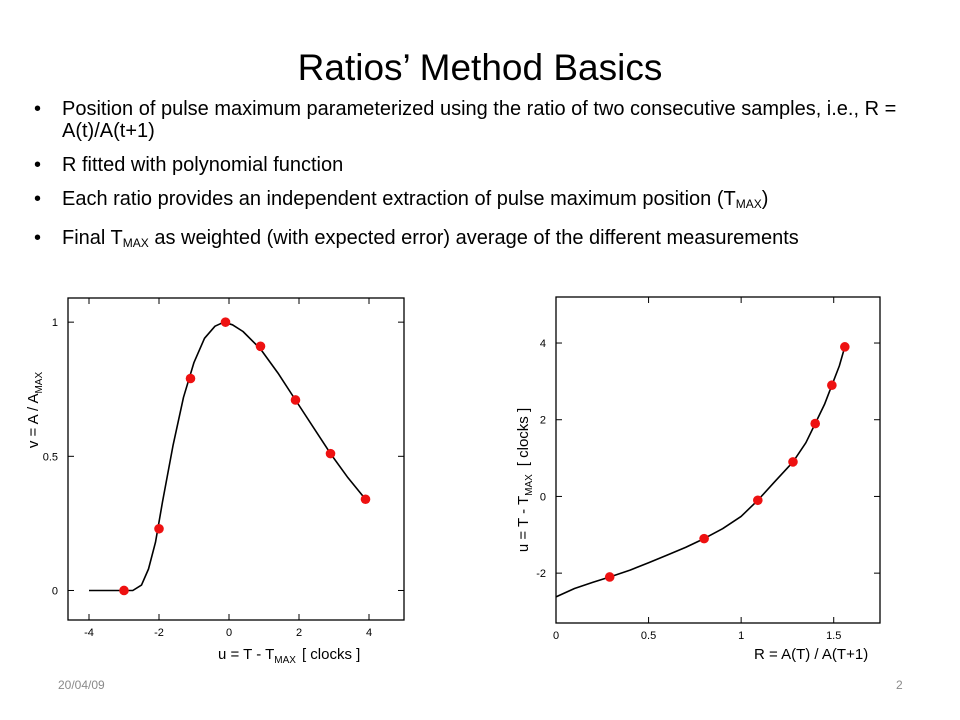 This screenshot has width=960, height=720. Describe the element at coordinates (81, 685) in the screenshot. I see `footer-date: 20/04/09` at that location.